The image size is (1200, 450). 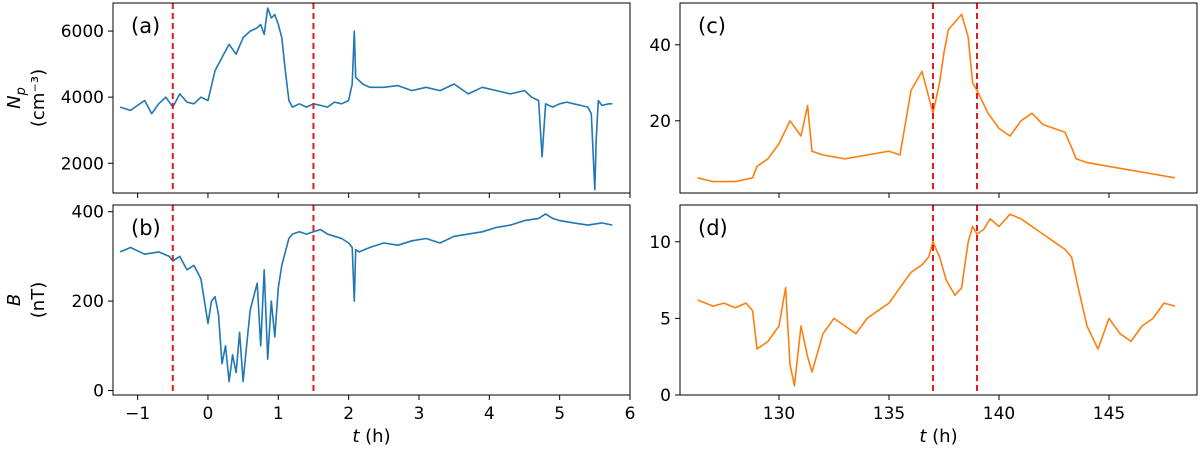 I want to click on y-tick-label: 6000, so click(x=82, y=32).